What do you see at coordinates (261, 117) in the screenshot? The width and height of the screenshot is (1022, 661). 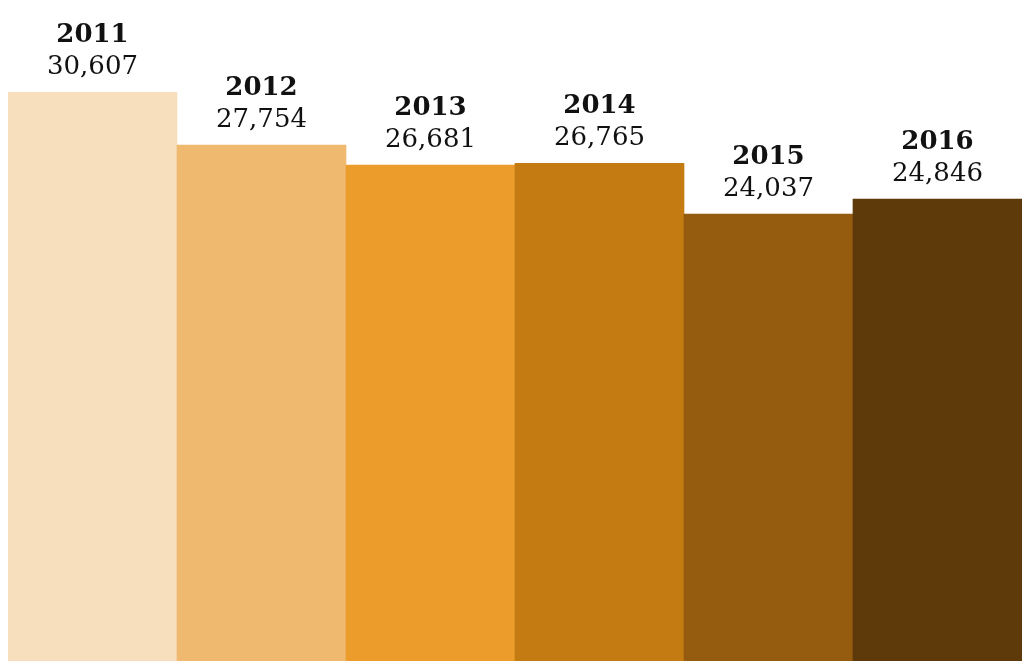 I see `data-label: 27,754` at bounding box center [261, 117].